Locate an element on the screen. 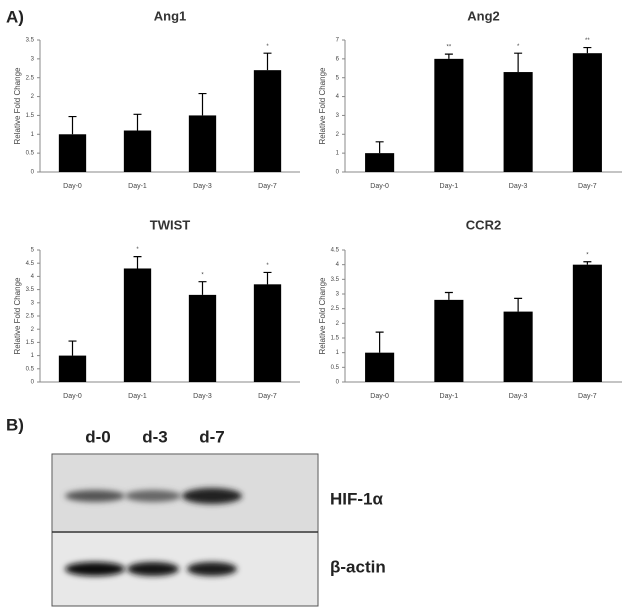 The width and height of the screenshot is (639, 616). panel-label: B) is located at coordinates (15, 424).